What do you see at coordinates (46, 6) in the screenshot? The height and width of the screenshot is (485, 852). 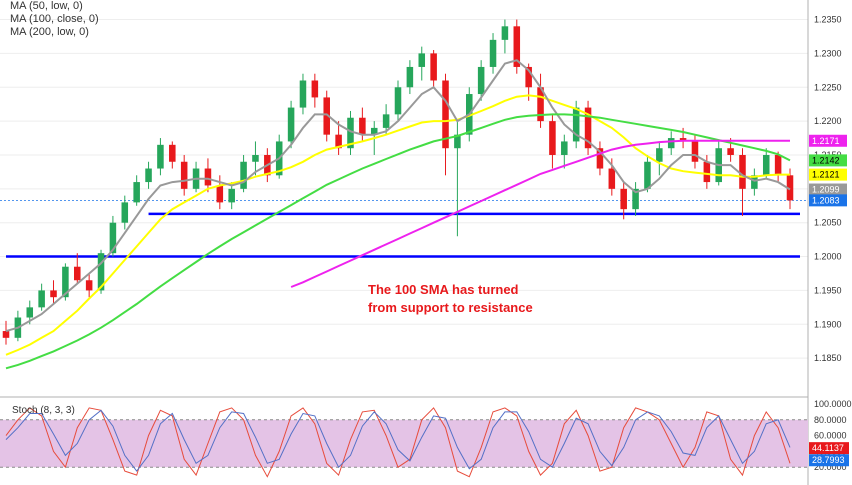 I see `legend-ma50: MA (50, low, 0)` at bounding box center [46, 6].